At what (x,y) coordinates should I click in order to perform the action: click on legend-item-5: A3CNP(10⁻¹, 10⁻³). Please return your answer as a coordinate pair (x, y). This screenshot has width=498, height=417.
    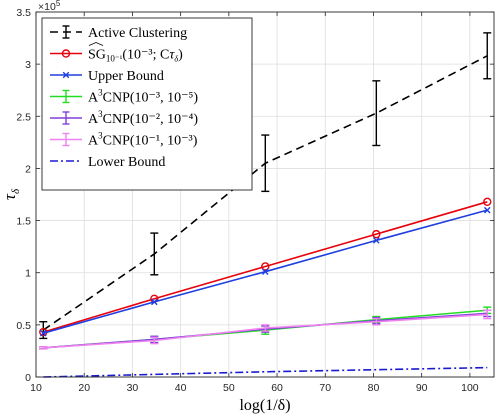
    Looking at the image, I should click on (124, 140).